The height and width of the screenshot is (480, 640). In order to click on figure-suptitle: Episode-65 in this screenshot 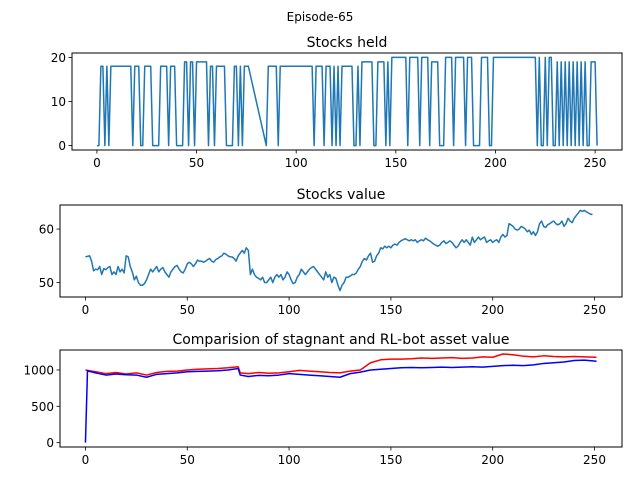, I will do `click(320, 17)`.